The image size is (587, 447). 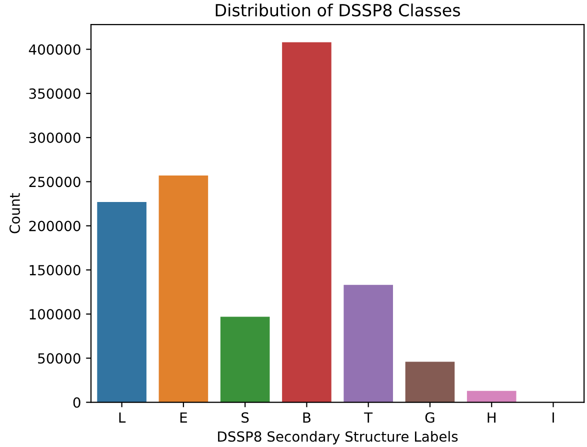 I want to click on y-tick-label: 400000, so click(x=54, y=49).